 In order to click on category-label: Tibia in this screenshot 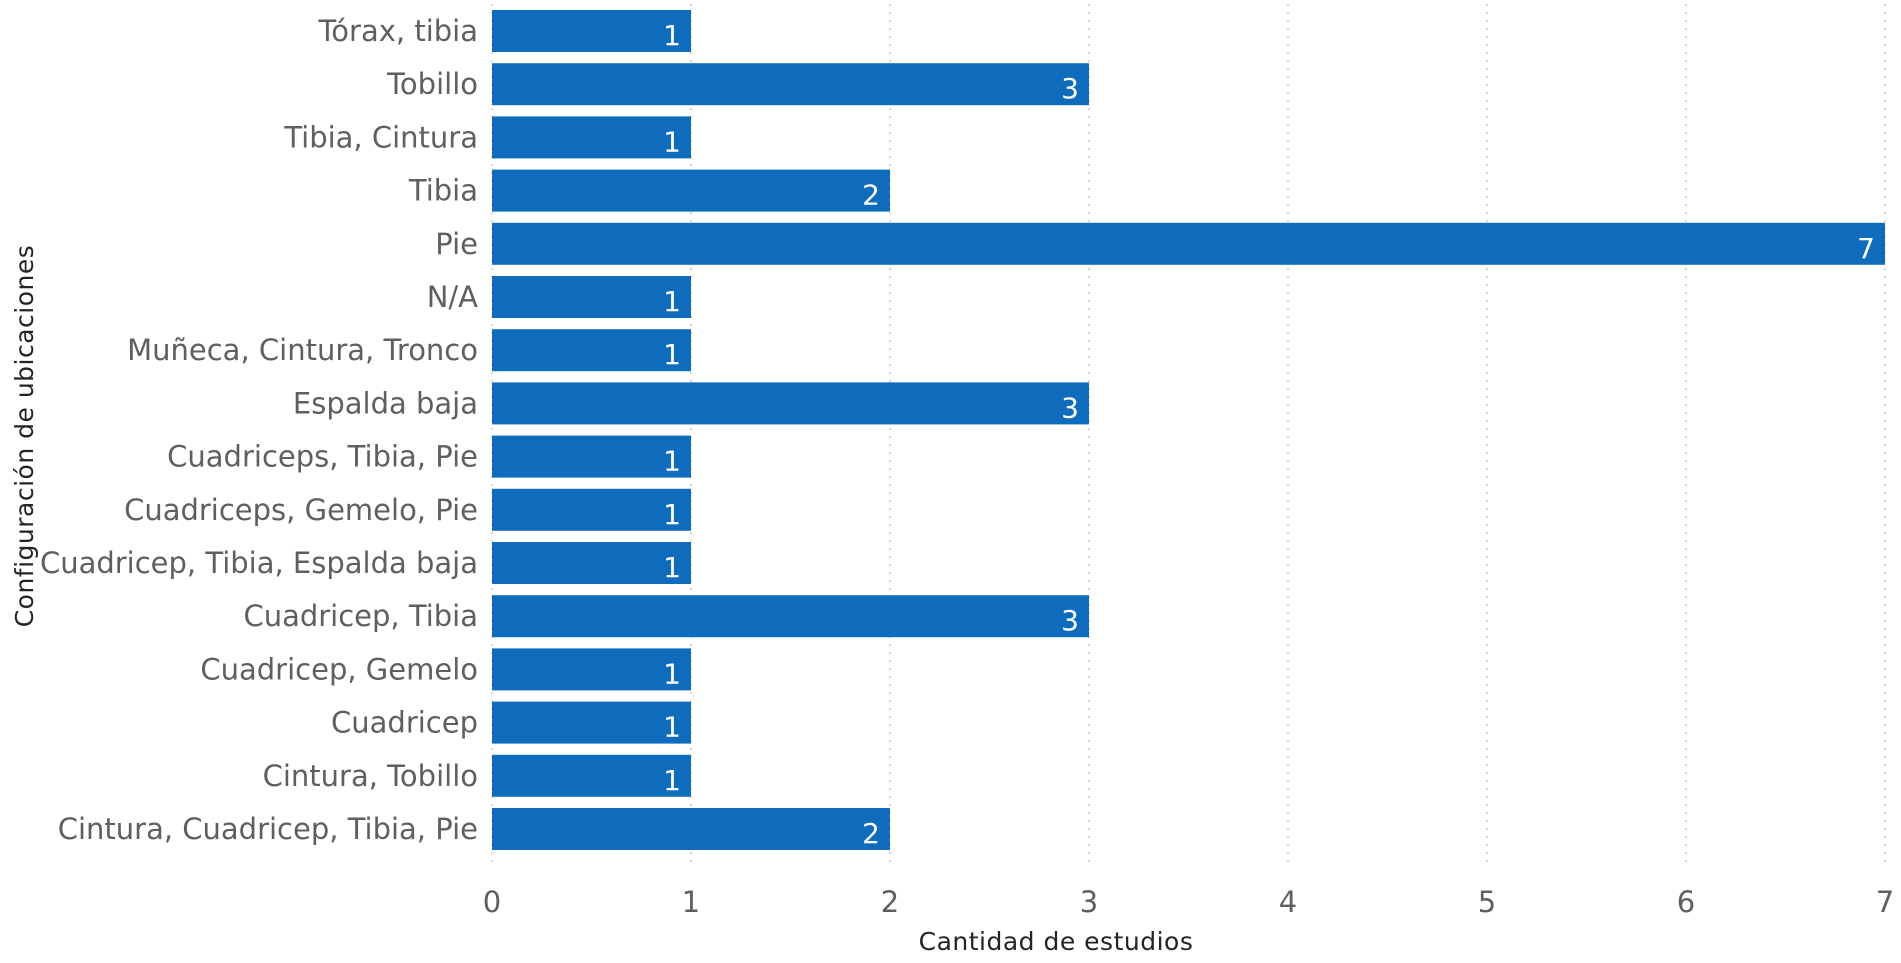, I will do `click(443, 191)`.